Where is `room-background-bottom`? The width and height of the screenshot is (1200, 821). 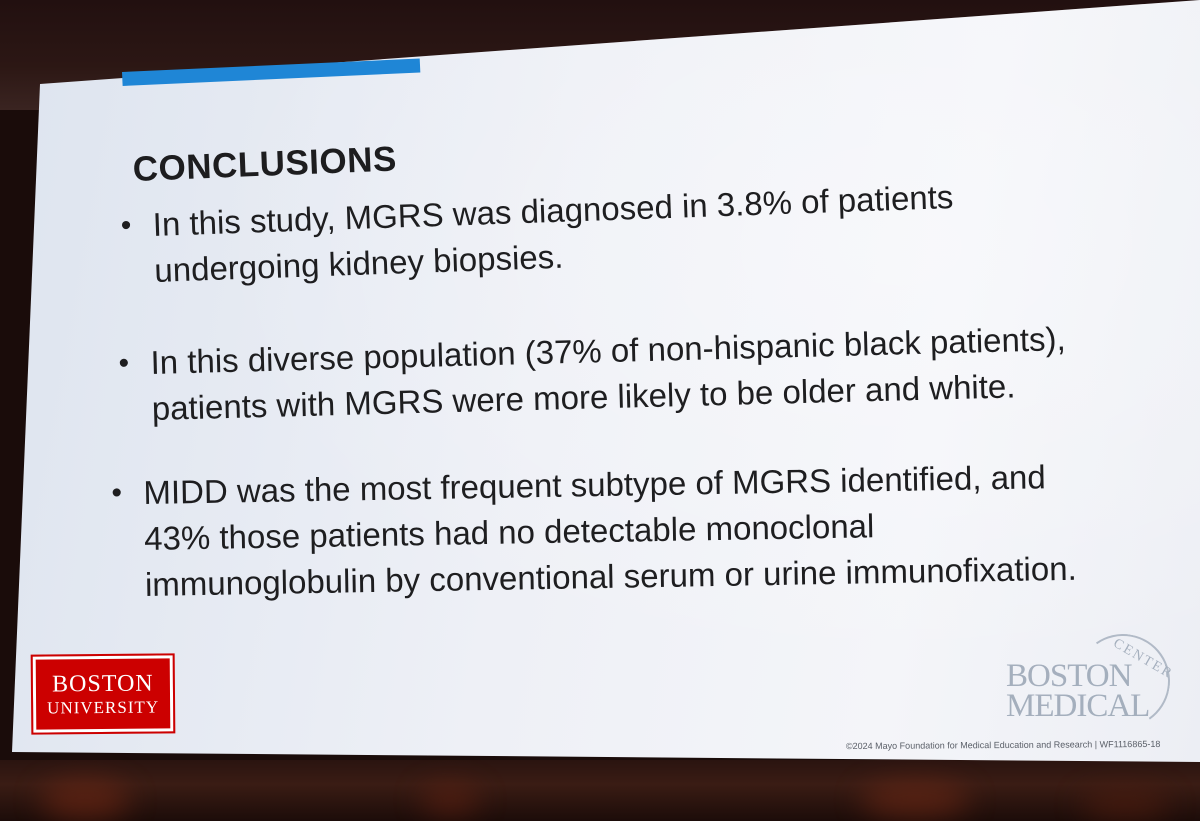
room-background-bottom is located at coordinates (600, 790).